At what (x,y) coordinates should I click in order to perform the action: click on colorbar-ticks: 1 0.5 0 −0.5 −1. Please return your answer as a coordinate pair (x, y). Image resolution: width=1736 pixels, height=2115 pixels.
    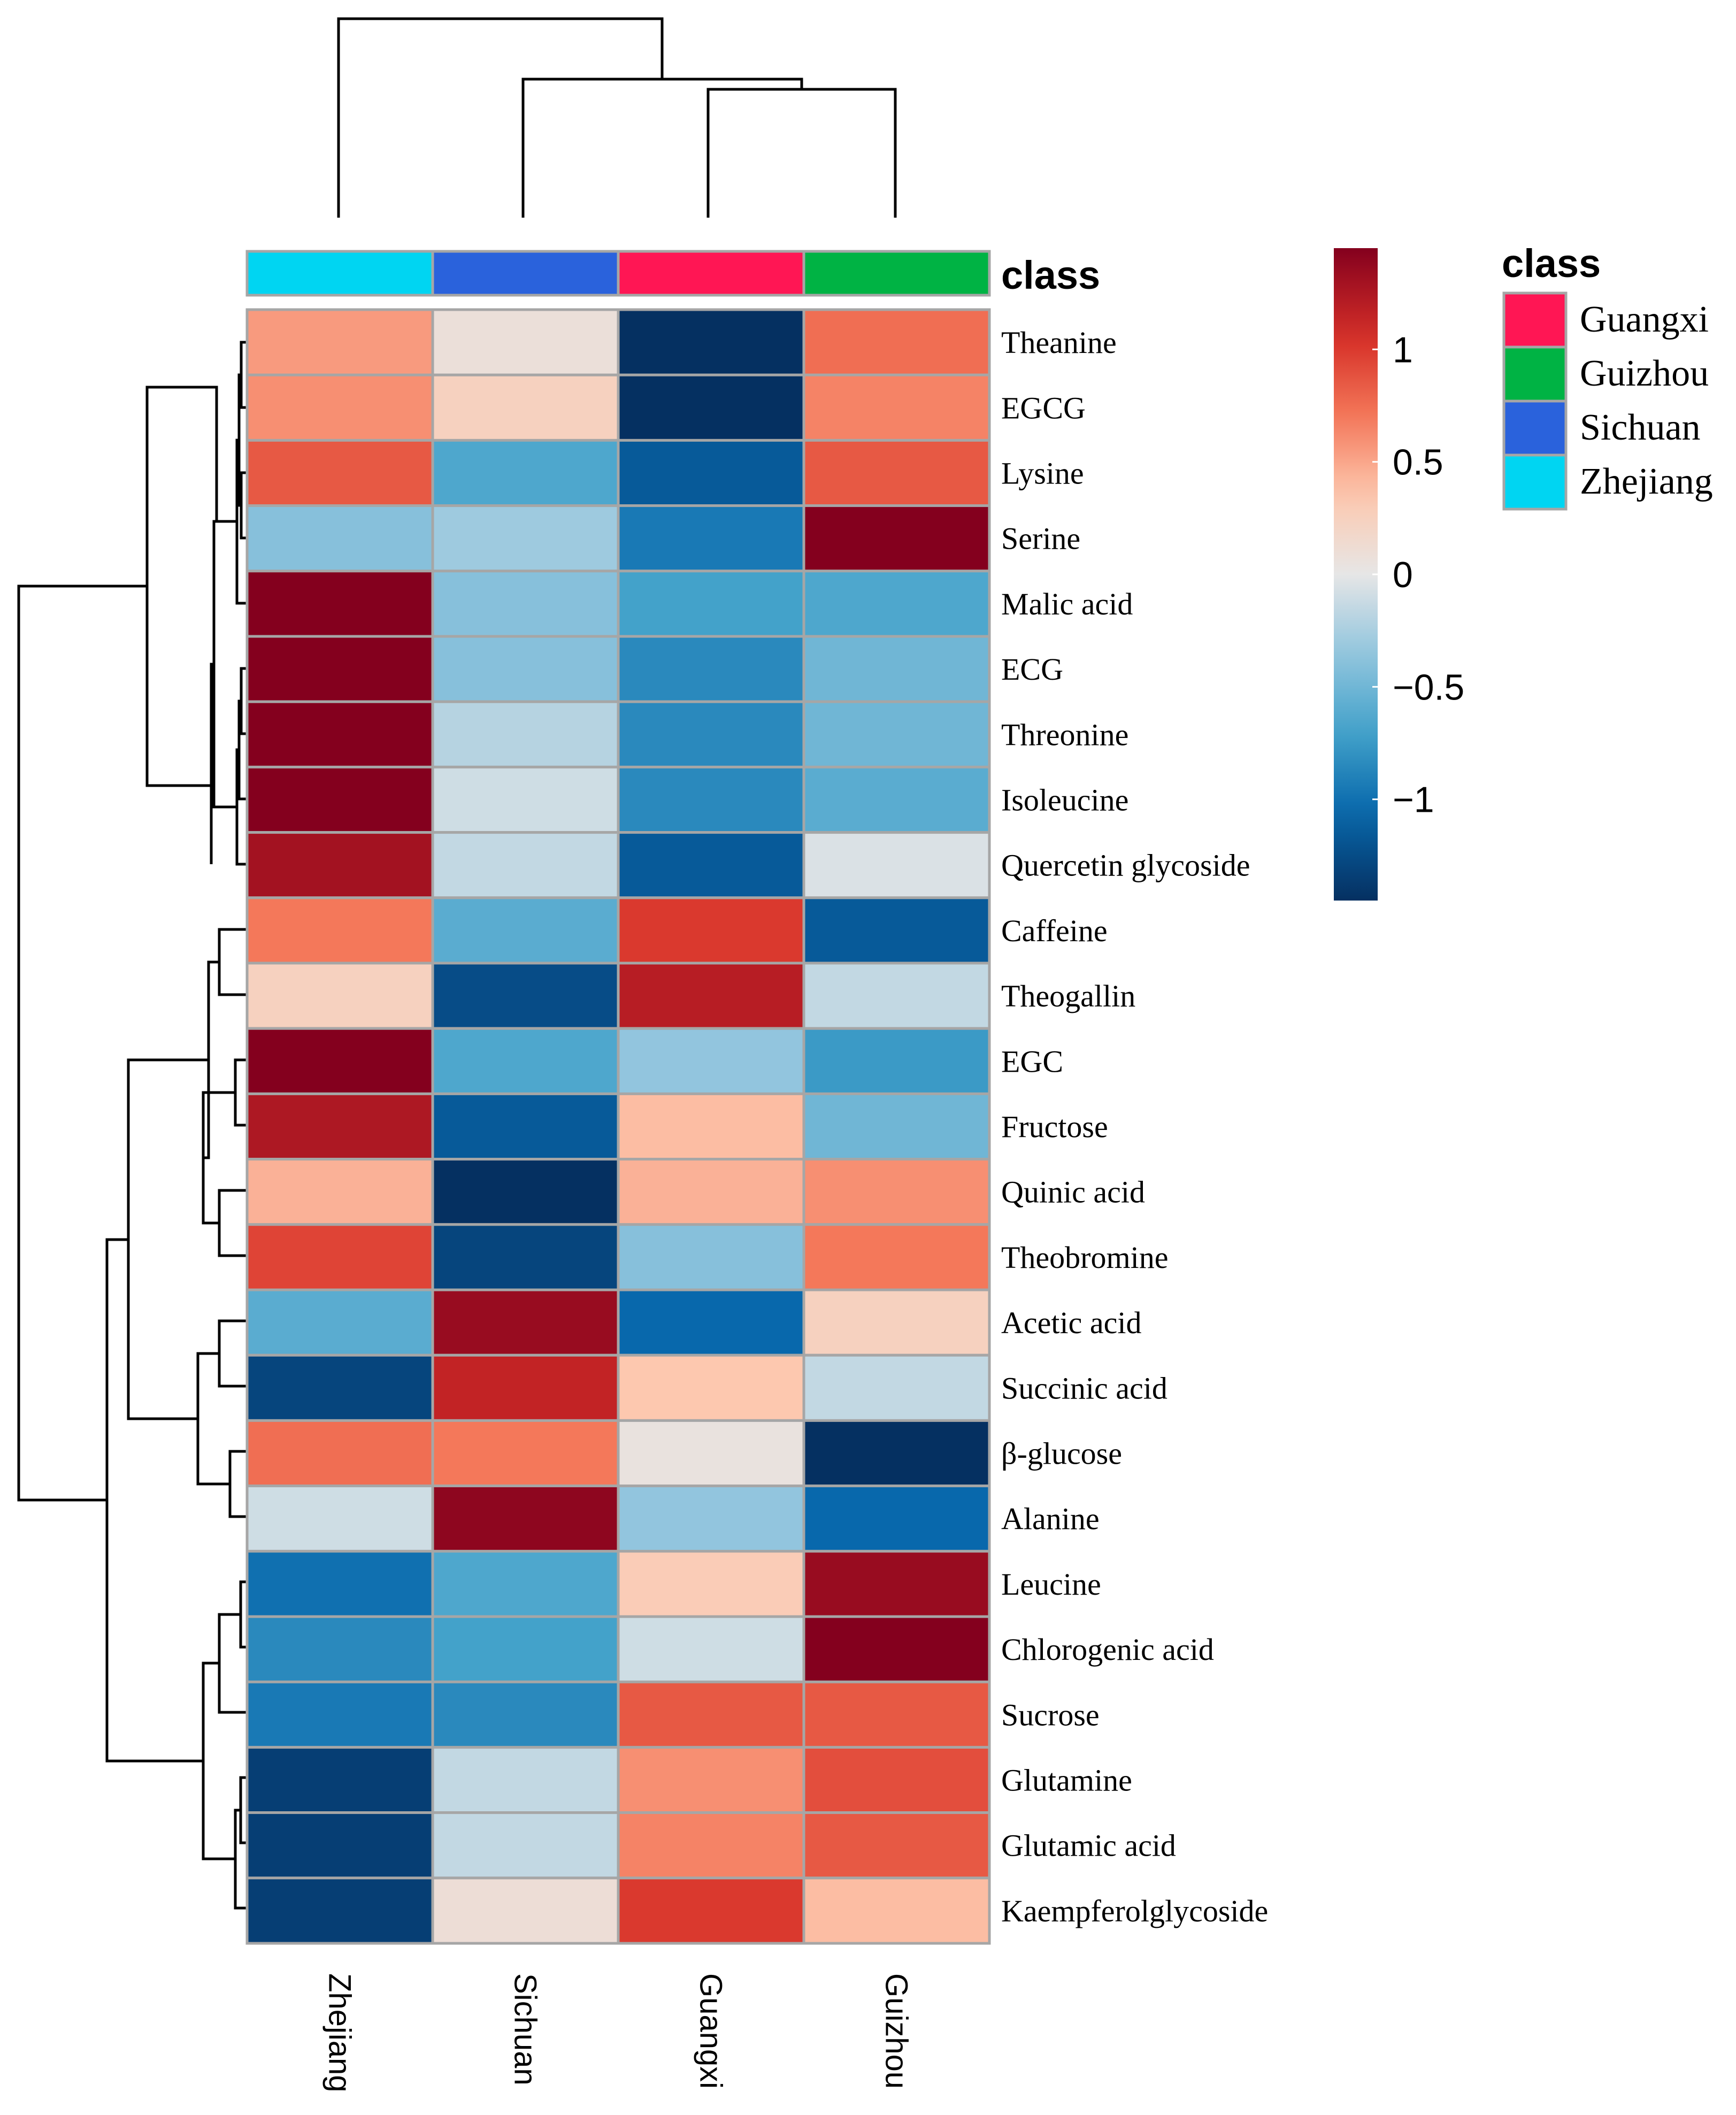
    Looking at the image, I should click on (1418, 574).